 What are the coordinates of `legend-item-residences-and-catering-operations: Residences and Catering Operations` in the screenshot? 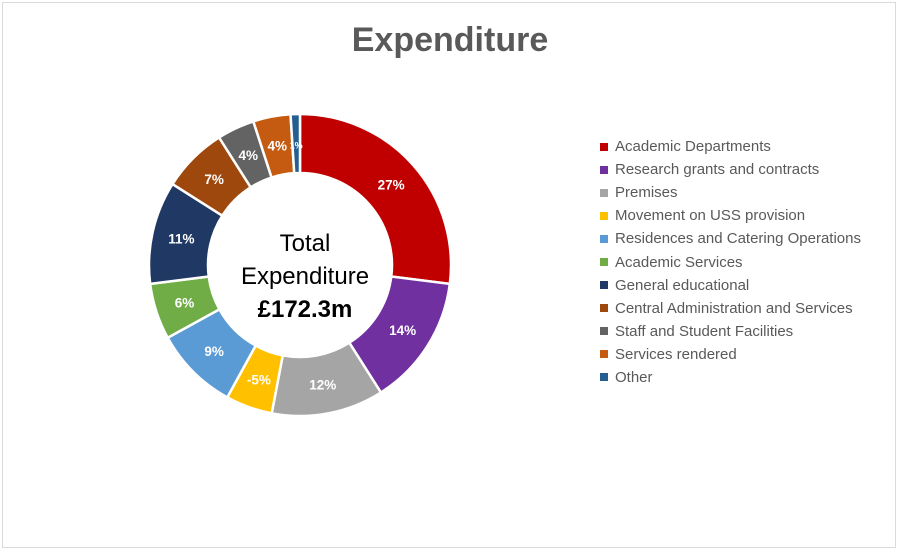 It's located at (730, 238).